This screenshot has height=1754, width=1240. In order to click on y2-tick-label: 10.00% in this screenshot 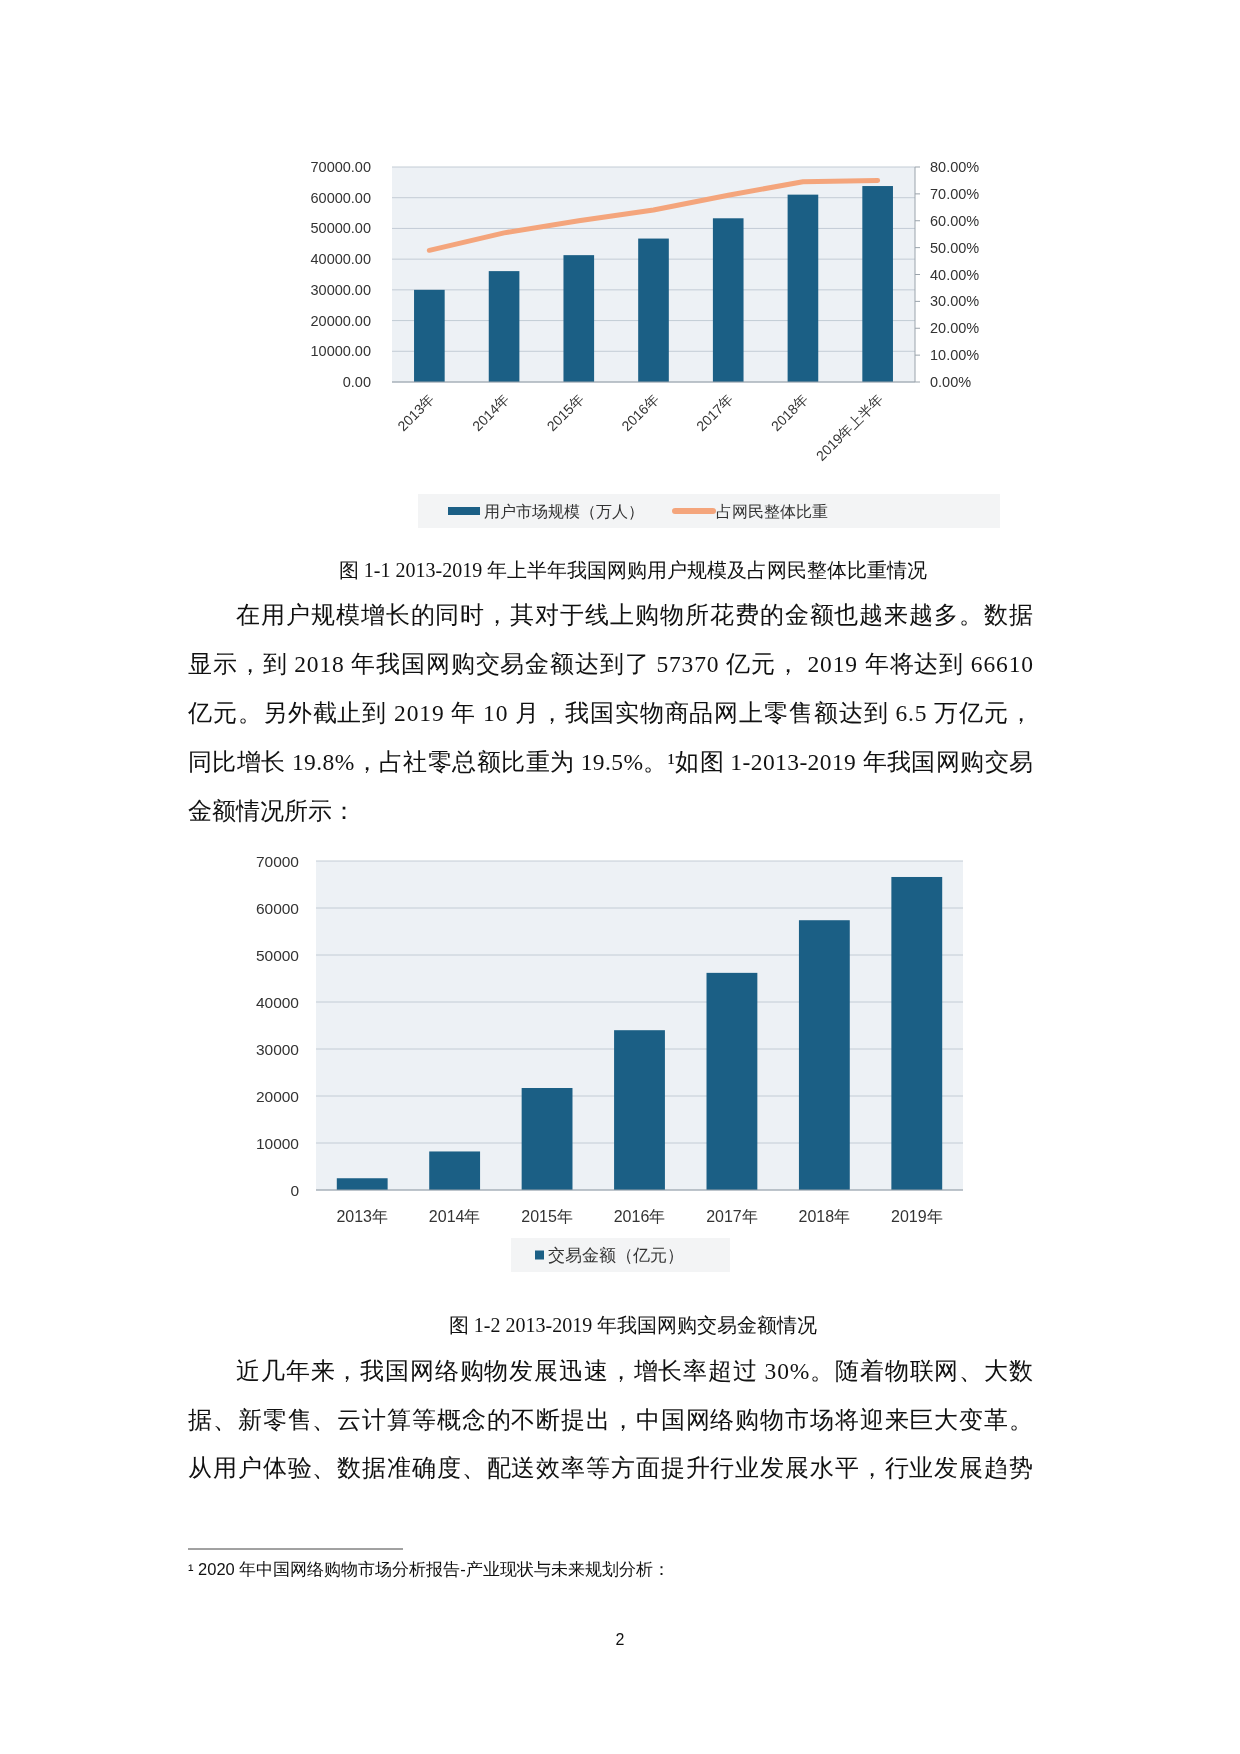, I will do `click(955, 355)`.